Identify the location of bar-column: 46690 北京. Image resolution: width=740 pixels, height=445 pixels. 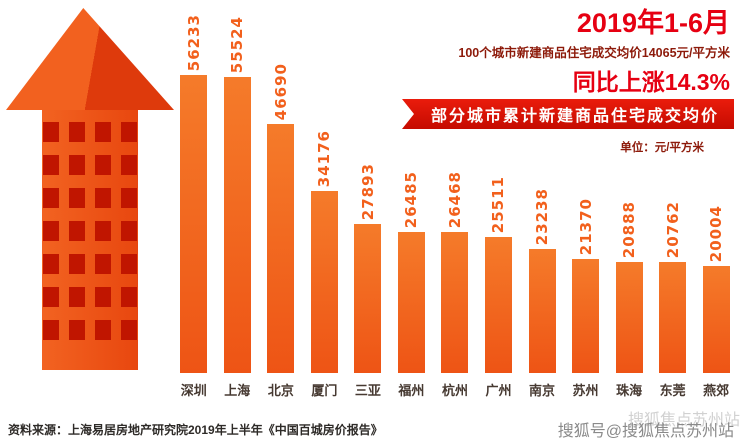
(281, 206).